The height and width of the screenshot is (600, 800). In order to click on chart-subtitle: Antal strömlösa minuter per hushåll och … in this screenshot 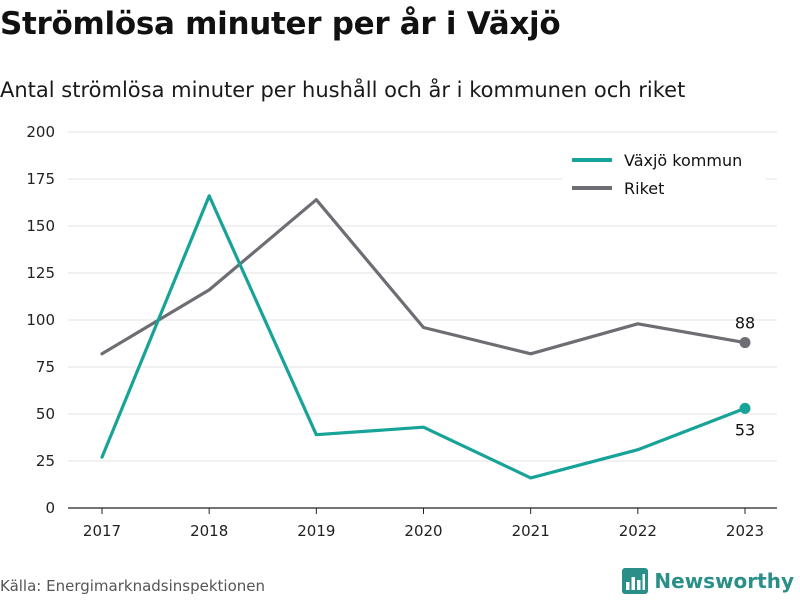, I will do `click(343, 90)`.